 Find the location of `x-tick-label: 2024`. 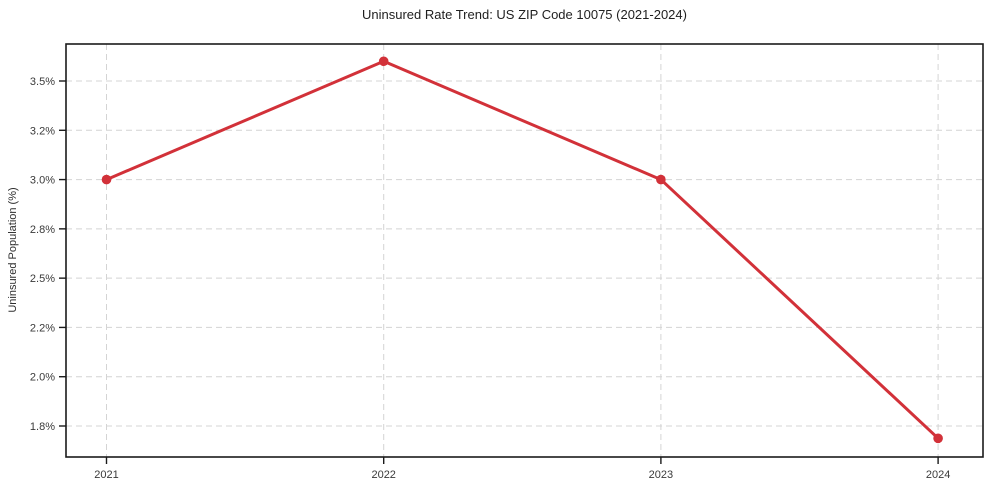

x-tick-label: 2024 is located at coordinates (938, 475).